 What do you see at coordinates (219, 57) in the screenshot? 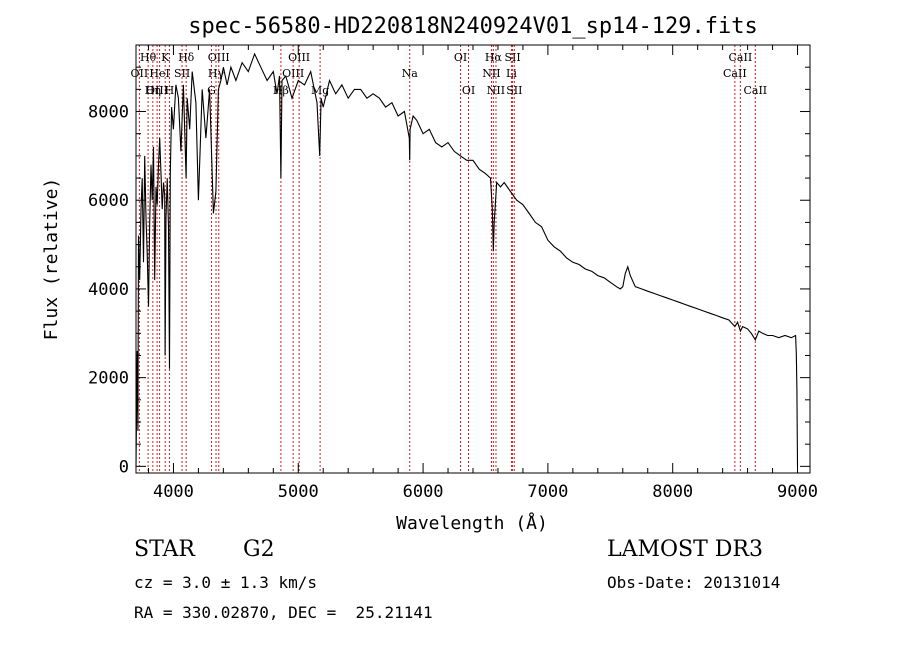
I see `line-label-3: OIII` at bounding box center [219, 57].